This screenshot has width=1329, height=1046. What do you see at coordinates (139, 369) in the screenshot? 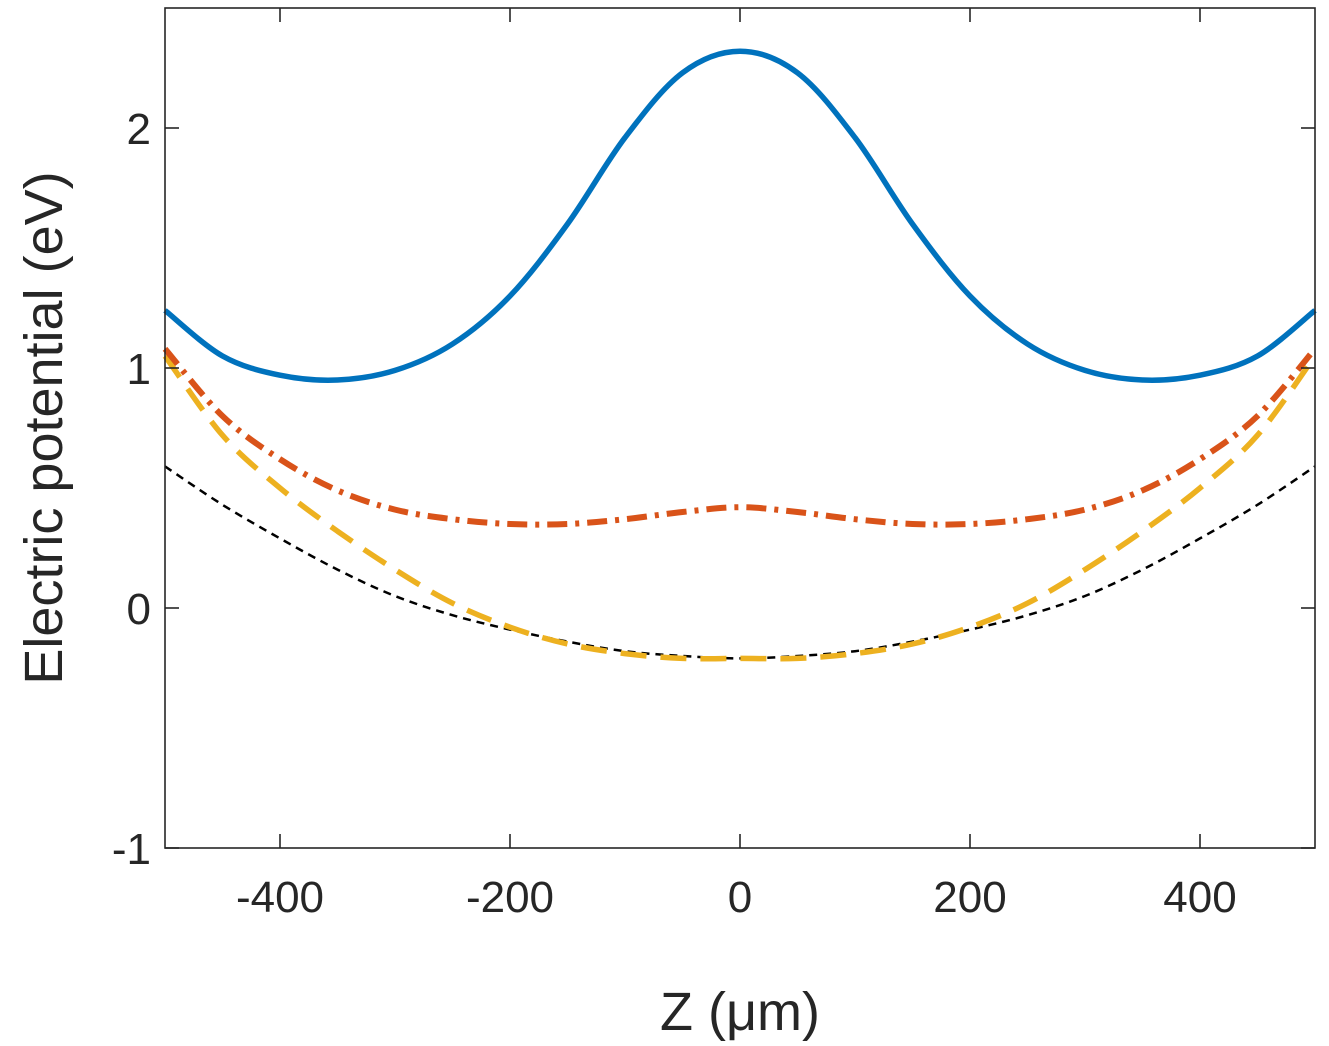
I see `y-tick-label: 1` at bounding box center [139, 369].